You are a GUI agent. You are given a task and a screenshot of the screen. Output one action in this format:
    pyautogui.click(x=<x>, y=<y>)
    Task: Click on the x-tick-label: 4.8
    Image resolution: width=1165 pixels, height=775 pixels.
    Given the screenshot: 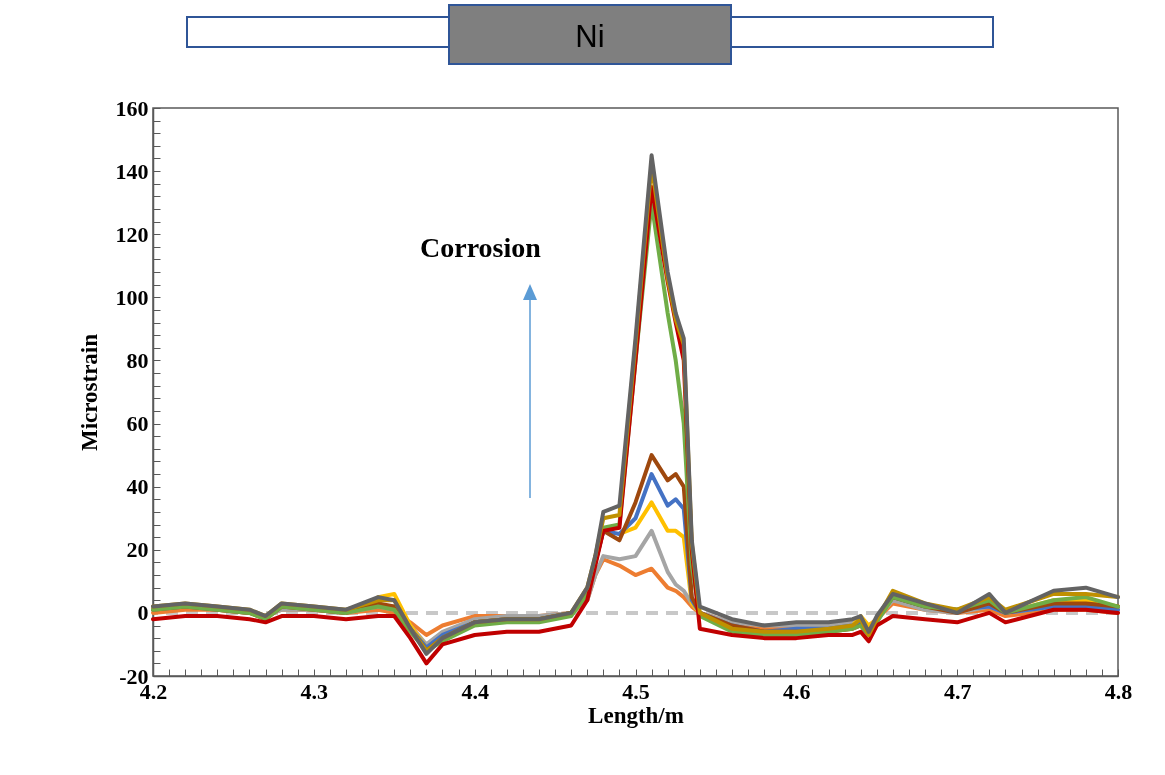 What is the action you would take?
    pyautogui.click(x=1118, y=691)
    